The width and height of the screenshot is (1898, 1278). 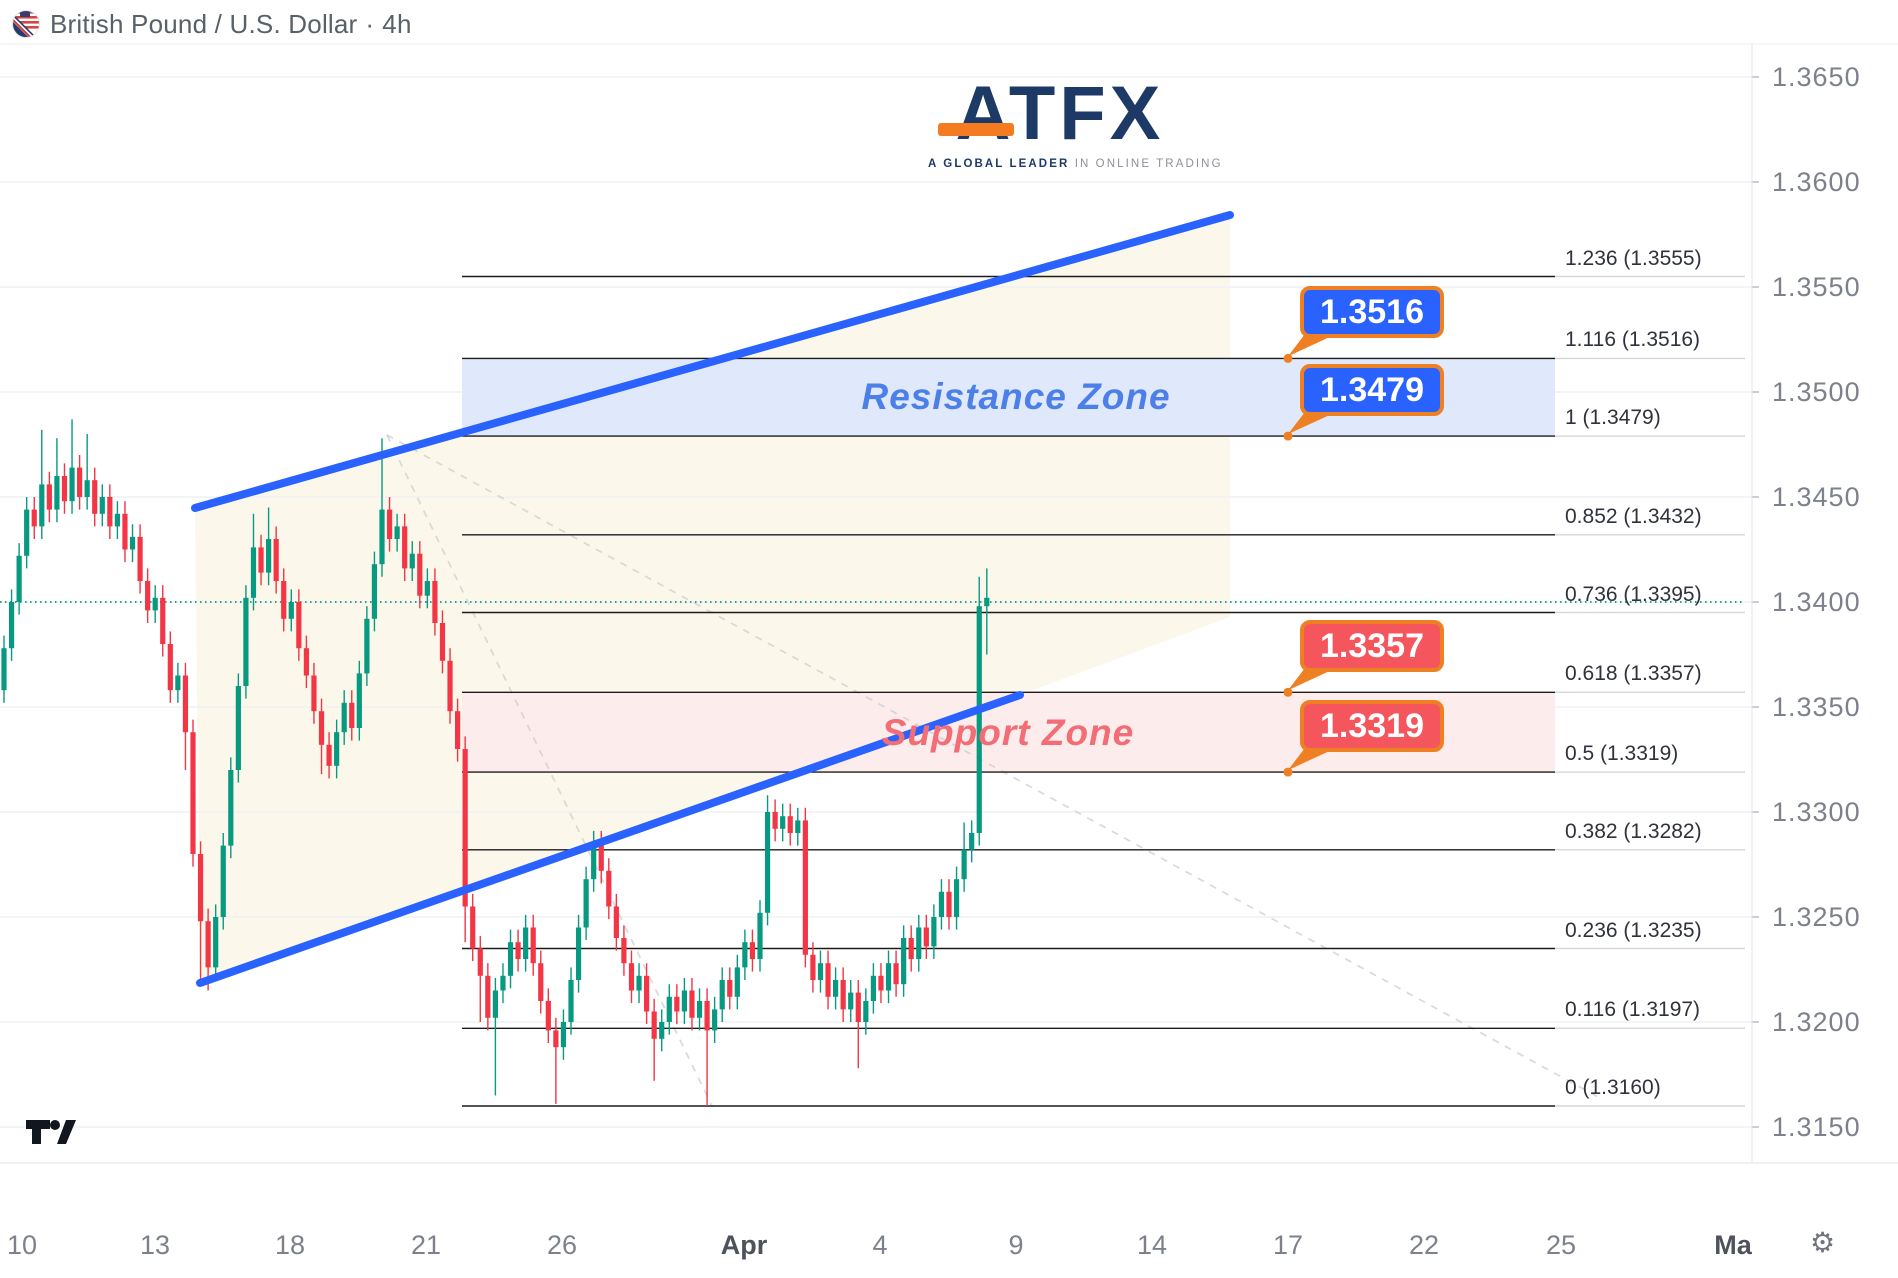 I want to click on symbol-title: British Pound / U.S. Dollar · 4h, so click(x=231, y=24).